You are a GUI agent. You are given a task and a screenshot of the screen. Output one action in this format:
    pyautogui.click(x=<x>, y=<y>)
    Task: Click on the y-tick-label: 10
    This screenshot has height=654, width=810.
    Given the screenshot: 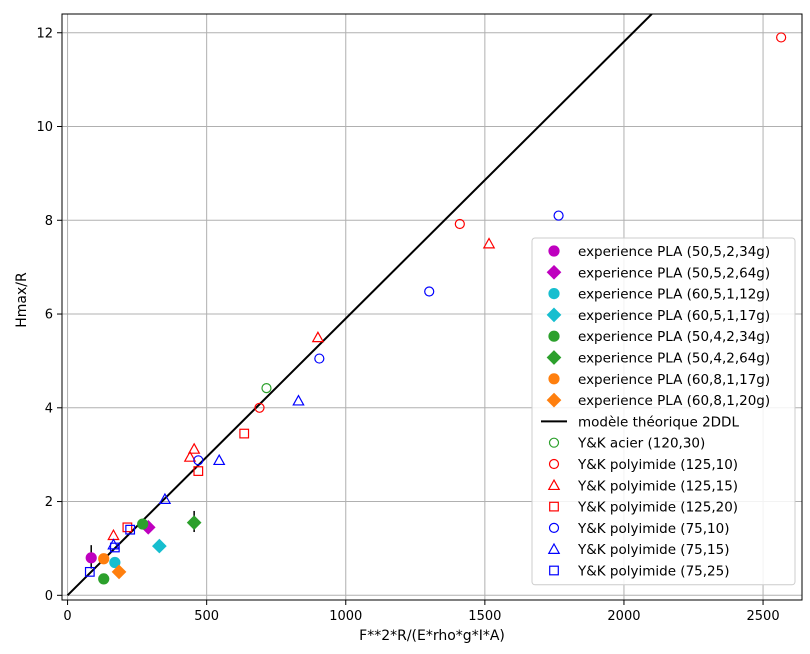 What is the action you would take?
    pyautogui.click(x=44, y=127)
    